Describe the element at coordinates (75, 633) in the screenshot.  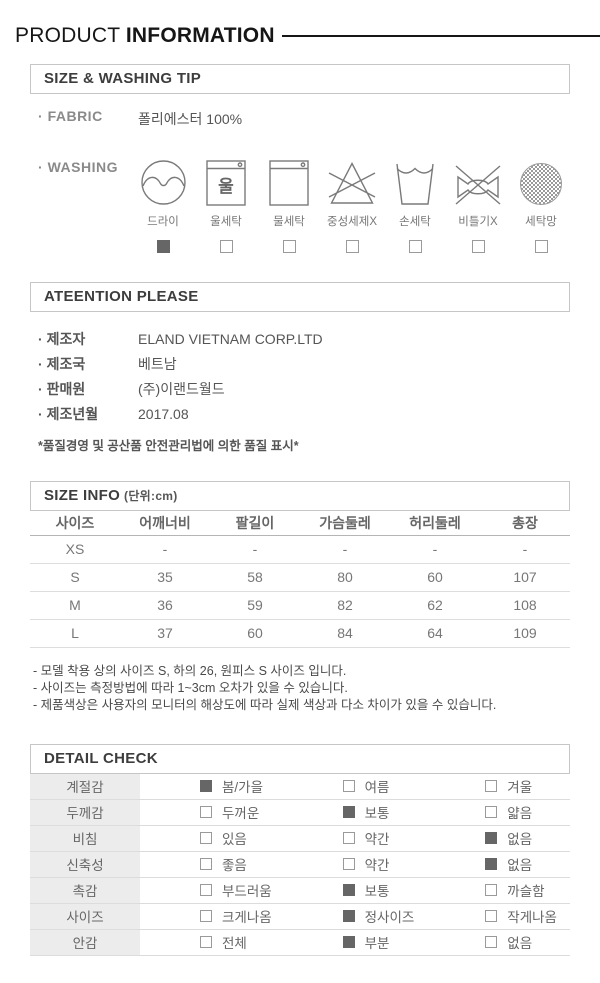
I see `size-table-cell: L` at that location.